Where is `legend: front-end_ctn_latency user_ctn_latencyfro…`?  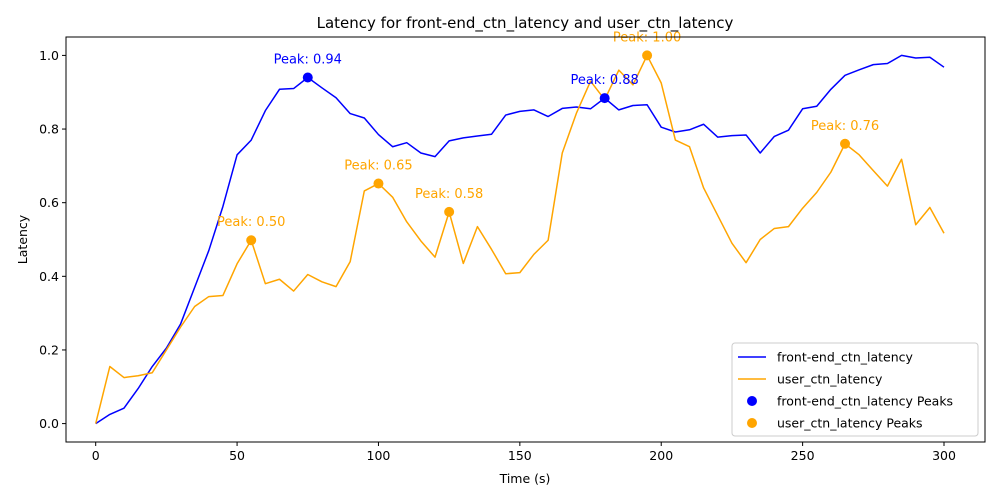
legend: front-end_ctn_latency user_ctn_latencyfro… is located at coordinates (855, 389).